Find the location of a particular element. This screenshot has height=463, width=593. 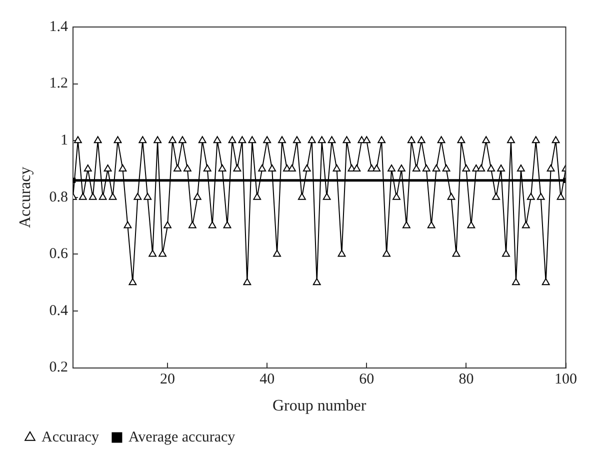

y-tick-label: 0.6 is located at coordinates (58, 254).